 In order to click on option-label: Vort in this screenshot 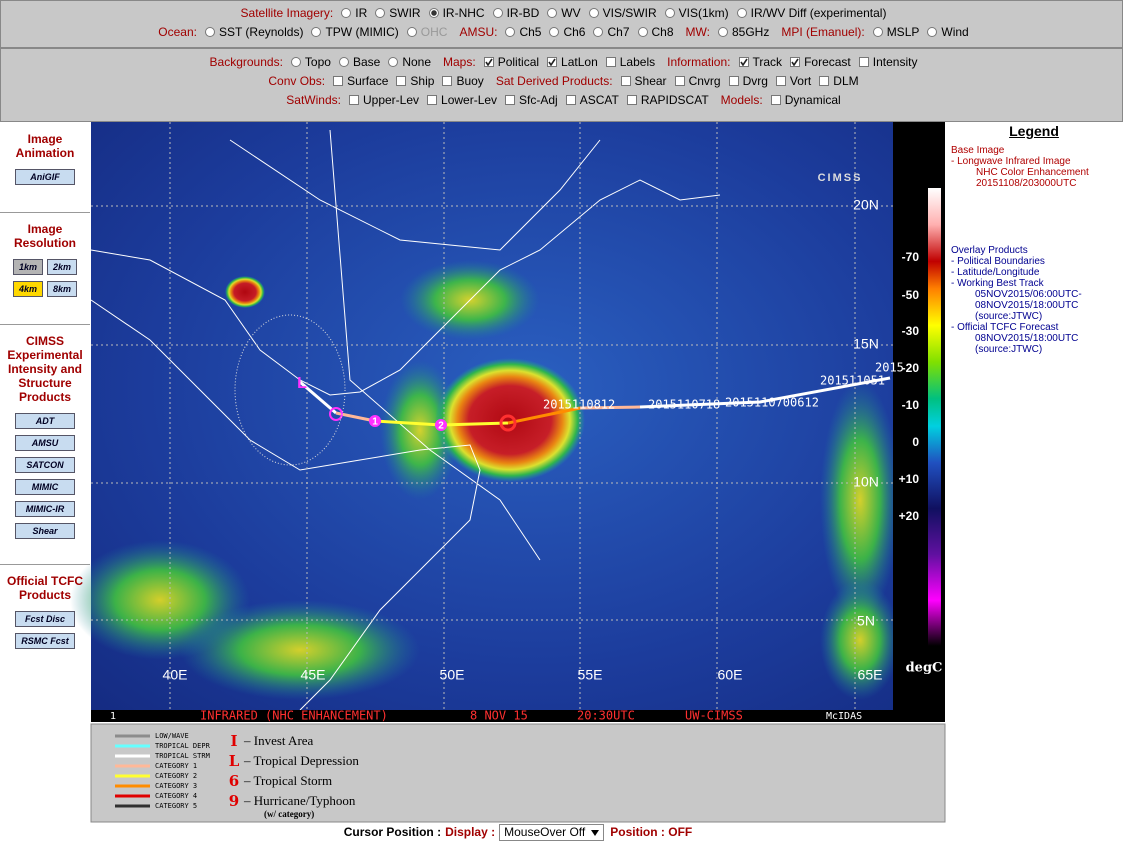, I will do `click(800, 81)`.